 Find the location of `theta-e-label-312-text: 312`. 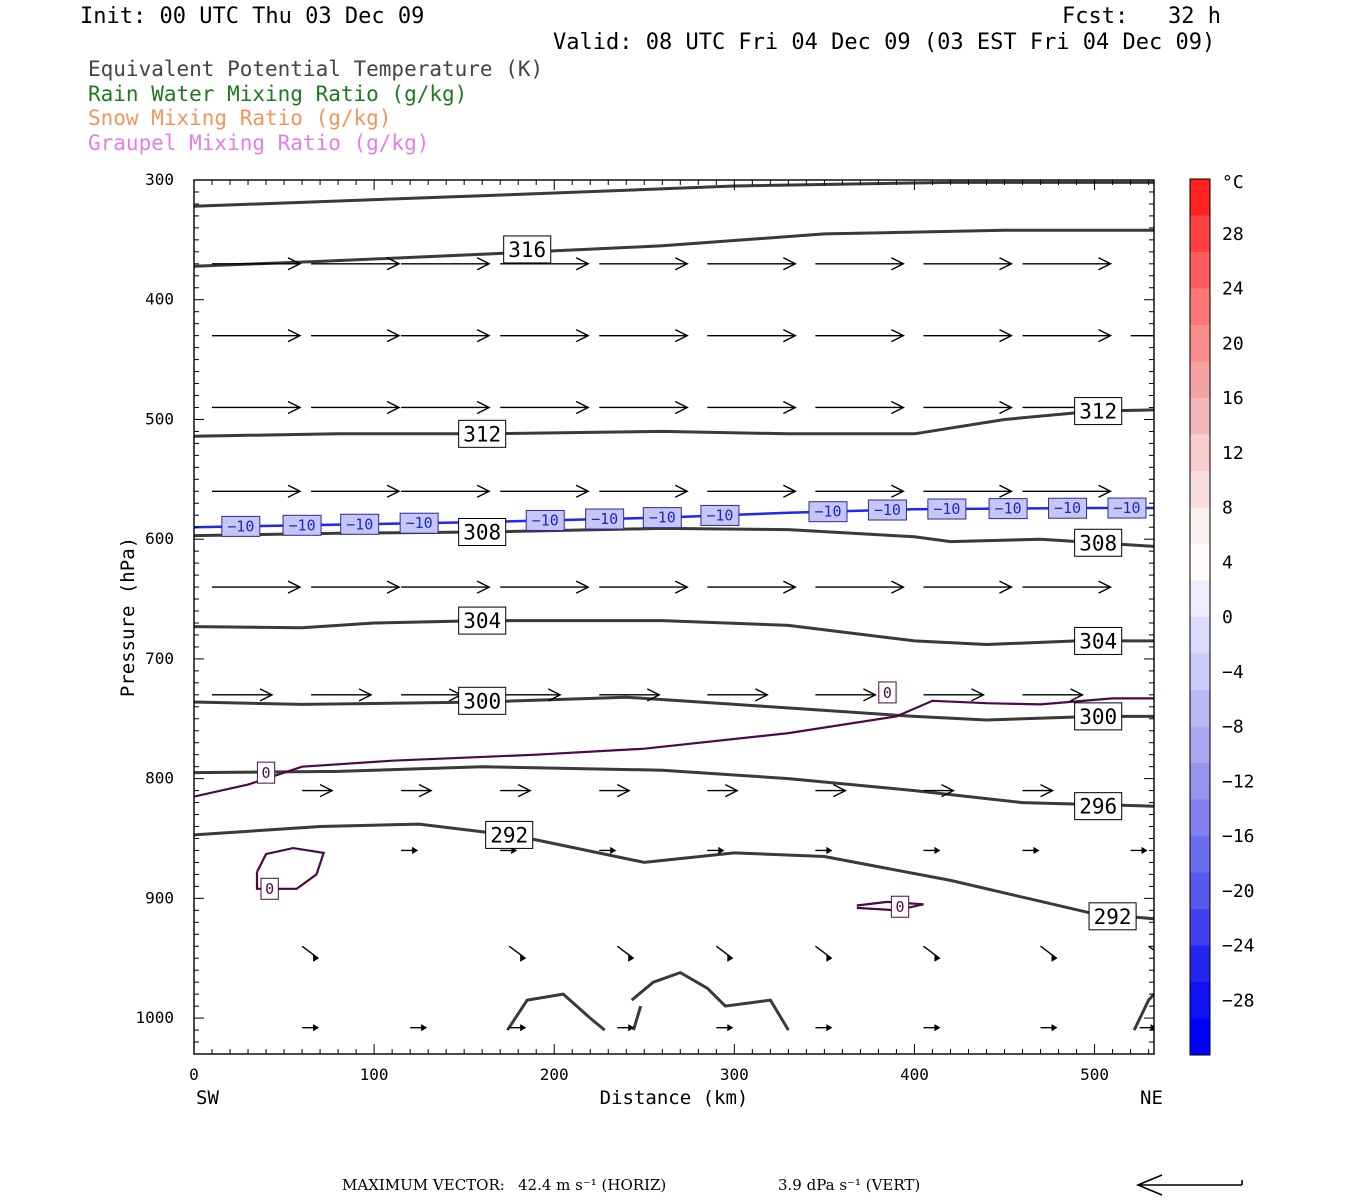

theta-e-label-312-text: 312 is located at coordinates (1098, 412).